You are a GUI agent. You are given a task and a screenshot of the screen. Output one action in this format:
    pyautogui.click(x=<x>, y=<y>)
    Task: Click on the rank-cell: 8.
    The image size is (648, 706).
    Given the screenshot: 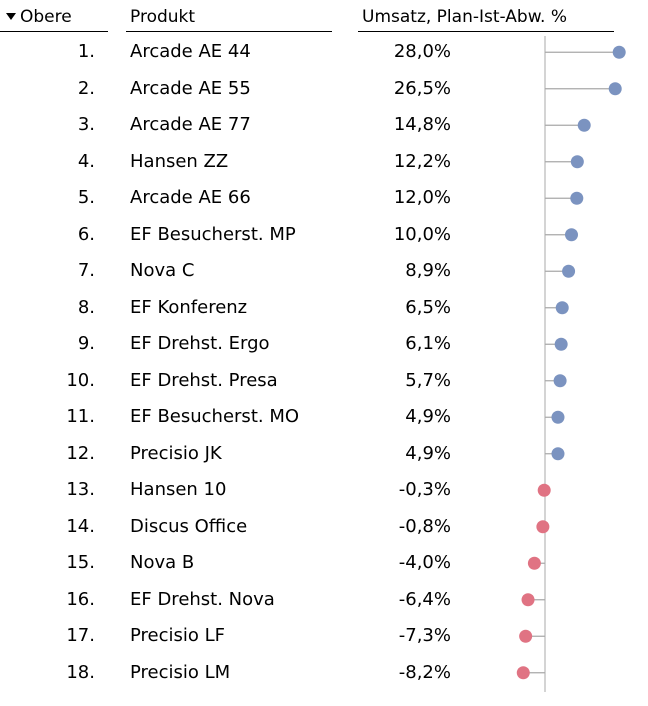 What is the action you would take?
    pyautogui.click(x=86, y=307)
    